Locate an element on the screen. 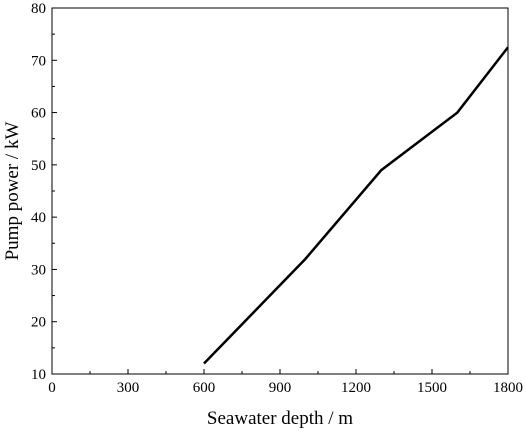 This screenshot has height=431, width=526. x-tick-label: 900 is located at coordinates (280, 388).